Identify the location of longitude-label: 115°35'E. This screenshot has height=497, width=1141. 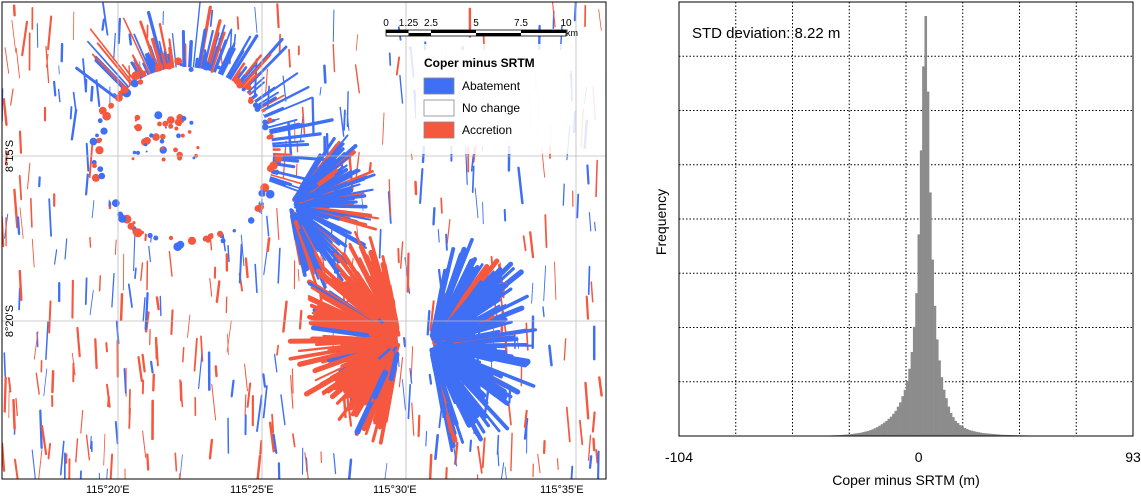
(562, 490).